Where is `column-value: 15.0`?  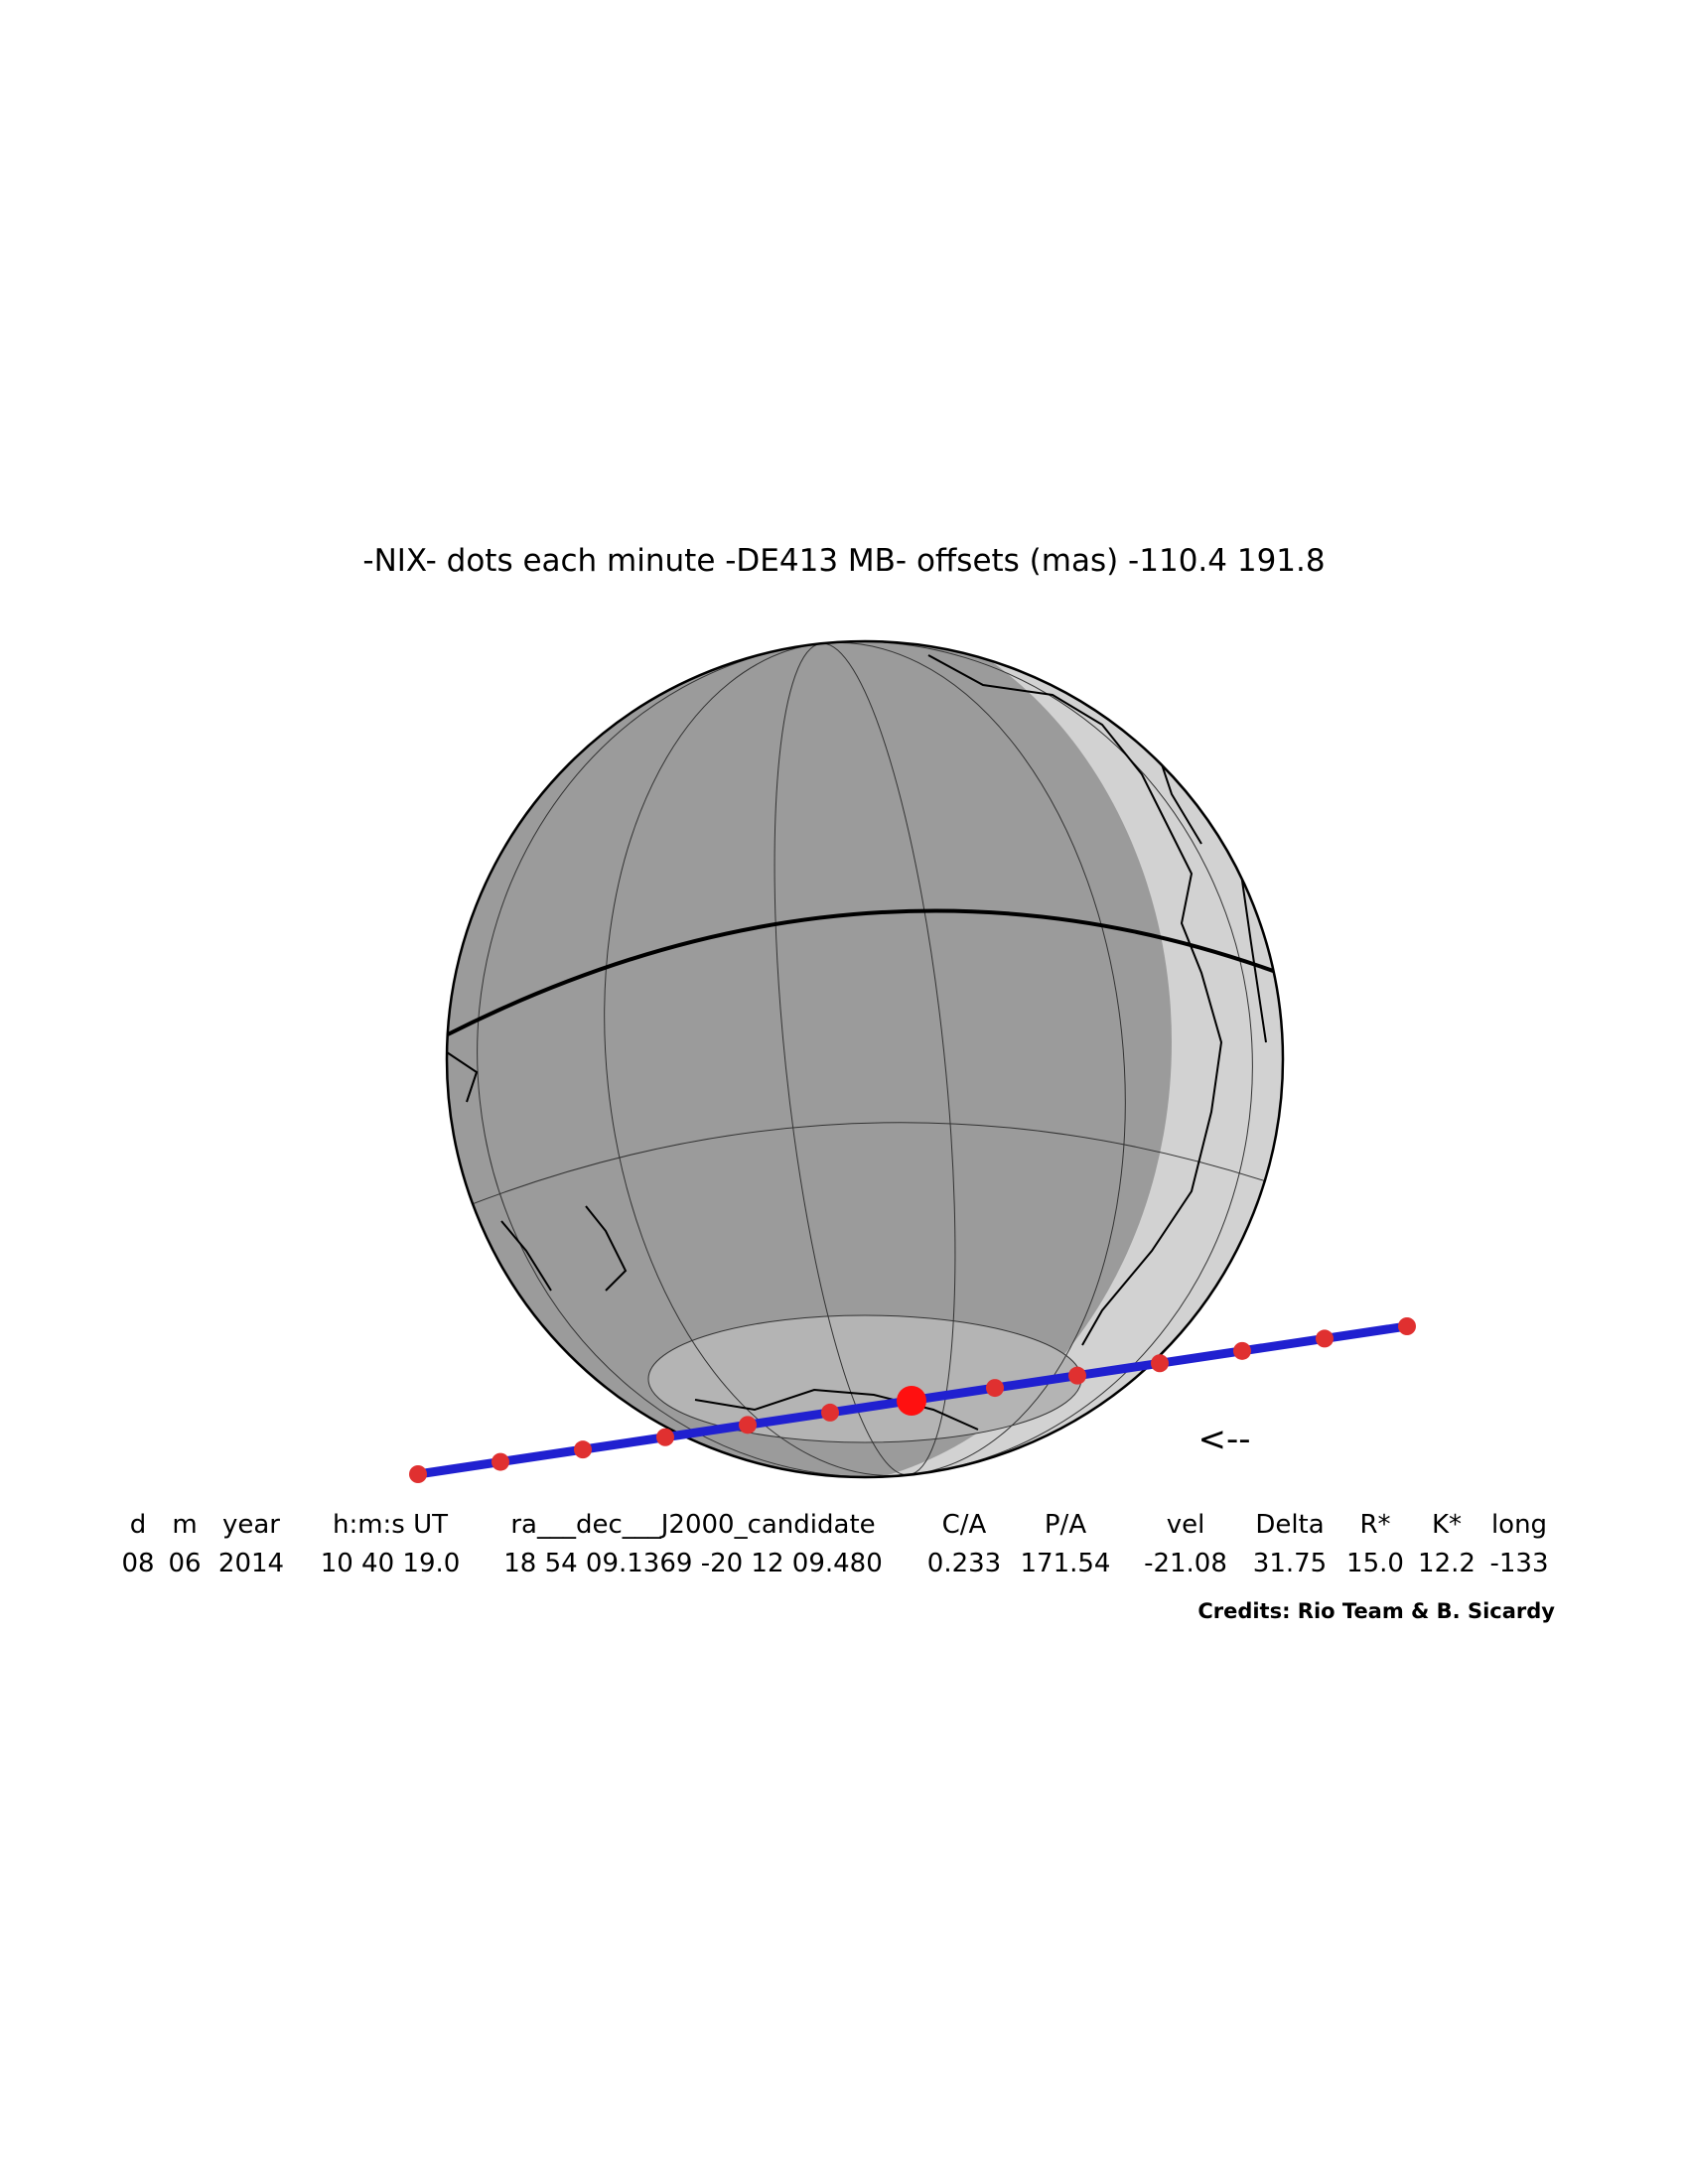
column-value: 15.0 is located at coordinates (1375, 1563).